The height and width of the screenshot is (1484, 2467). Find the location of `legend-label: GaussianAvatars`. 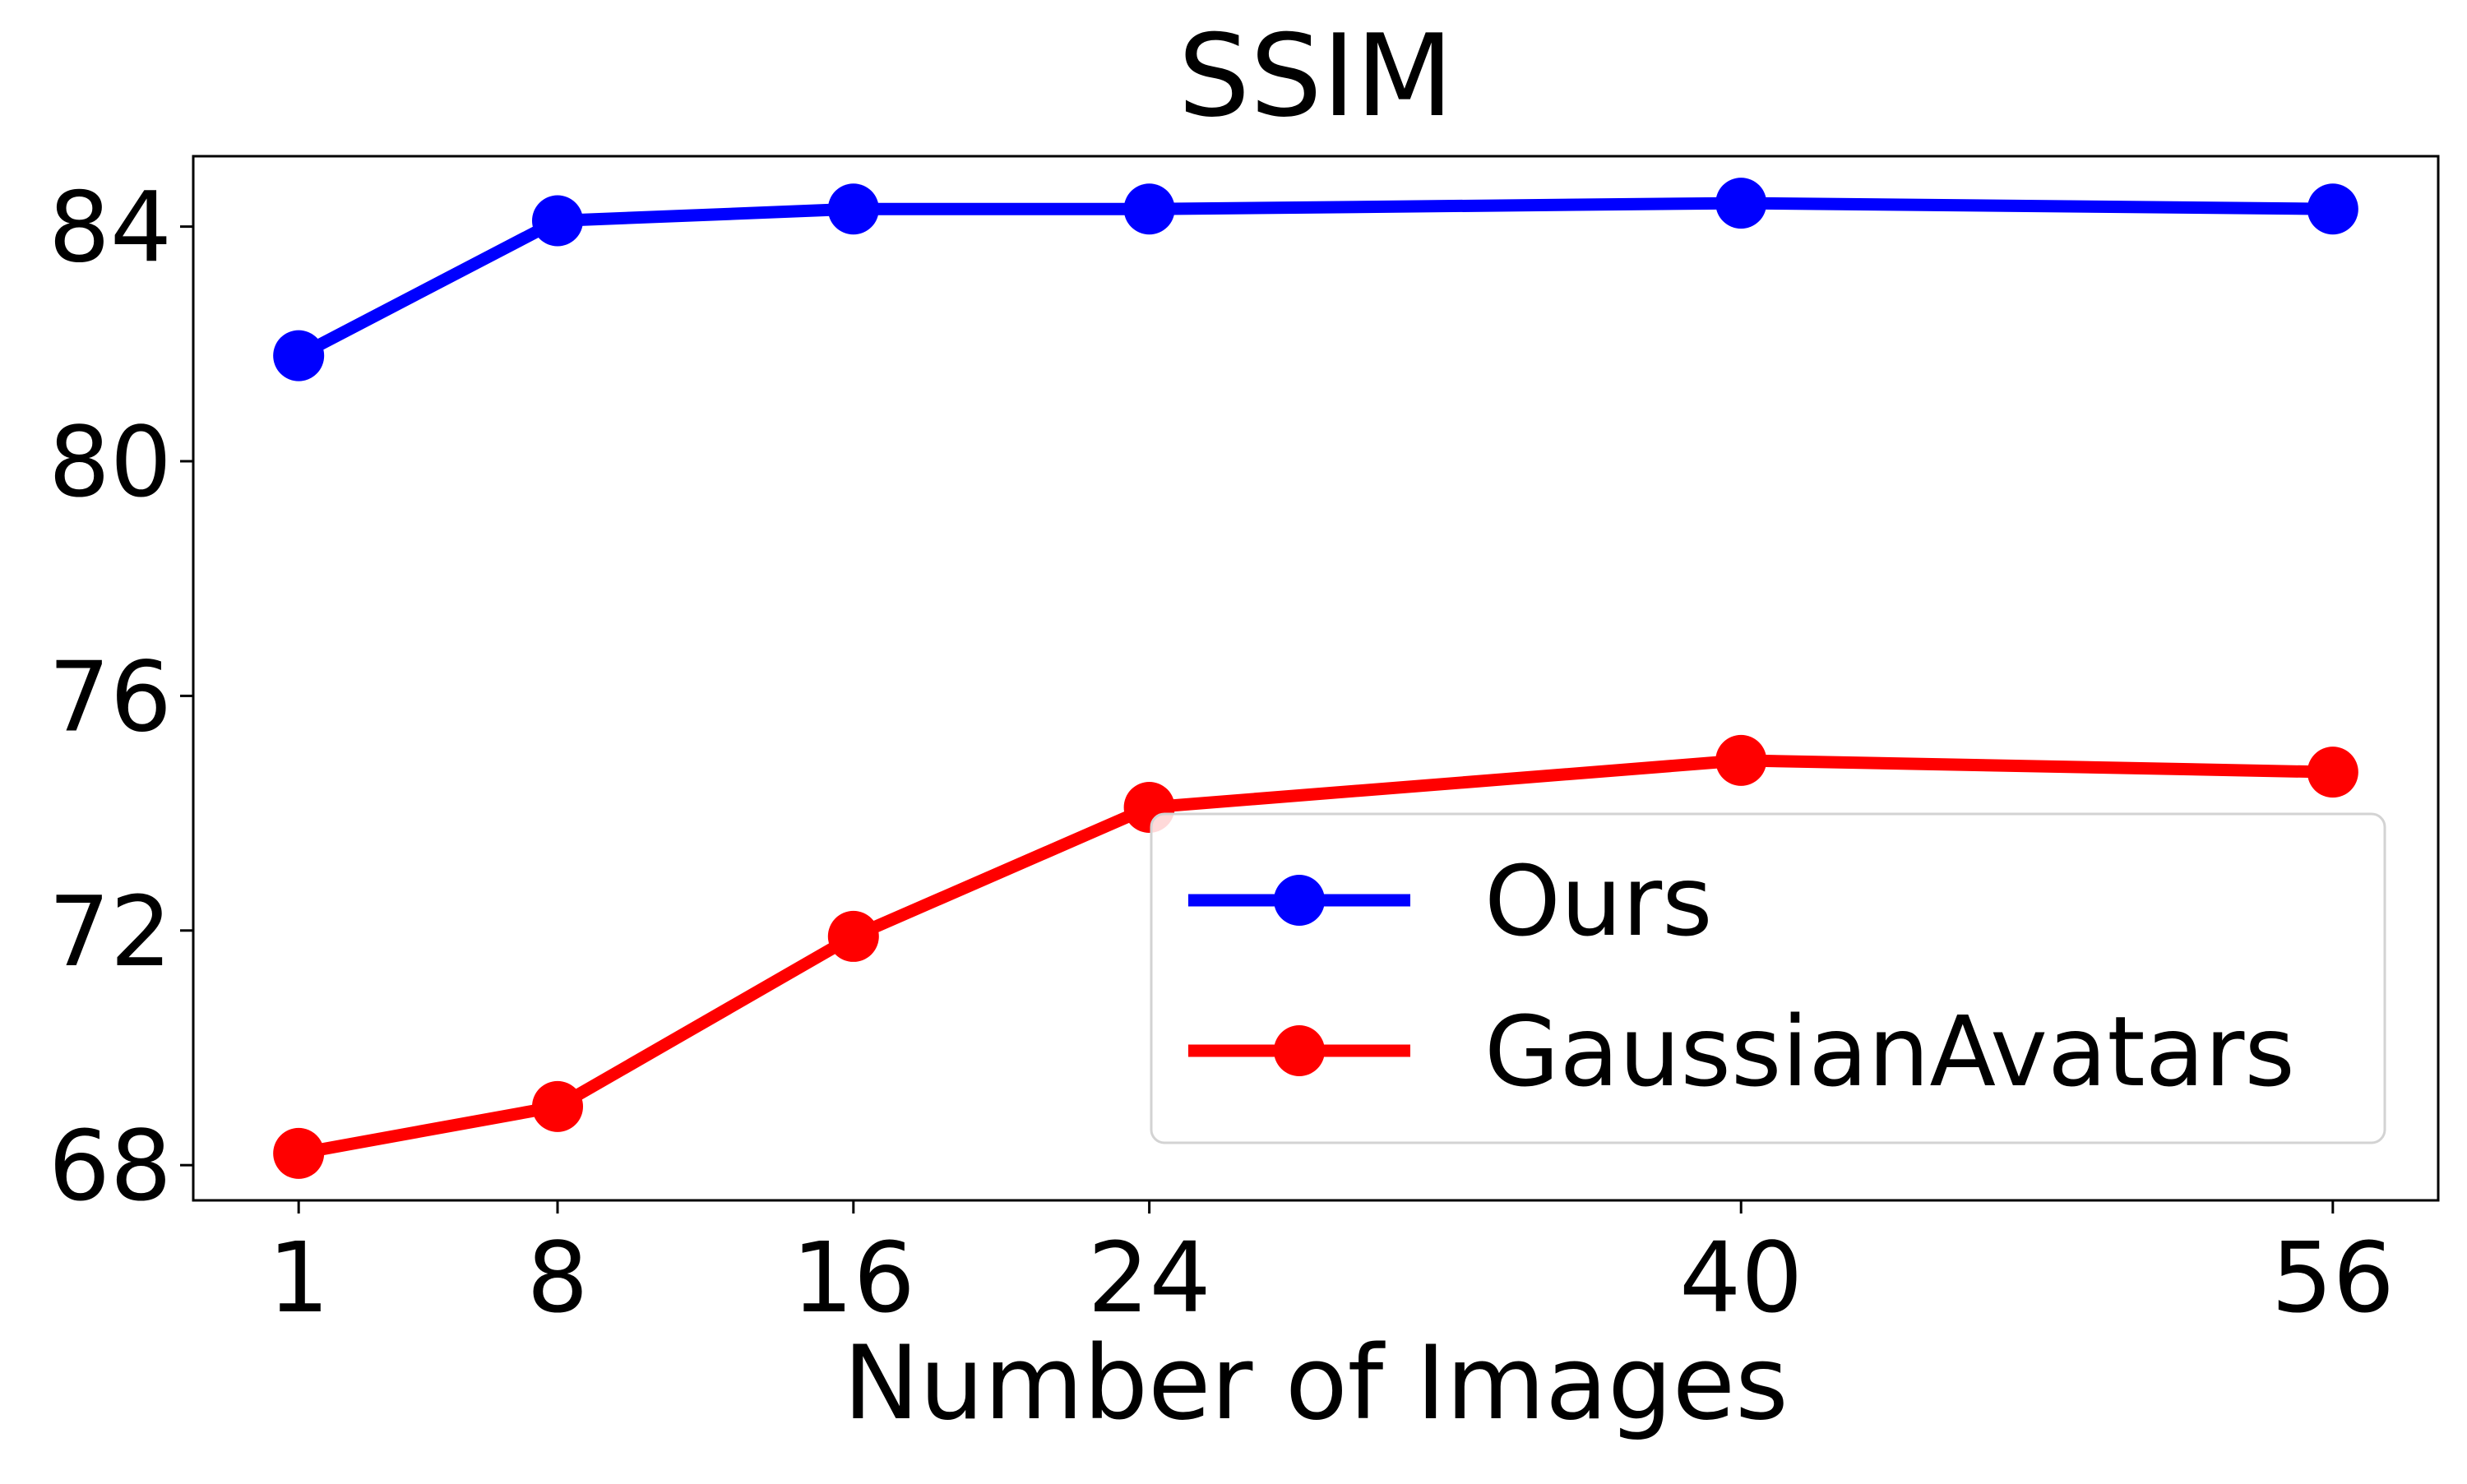

legend-label: GaussianAvatars is located at coordinates (1889, 1051).